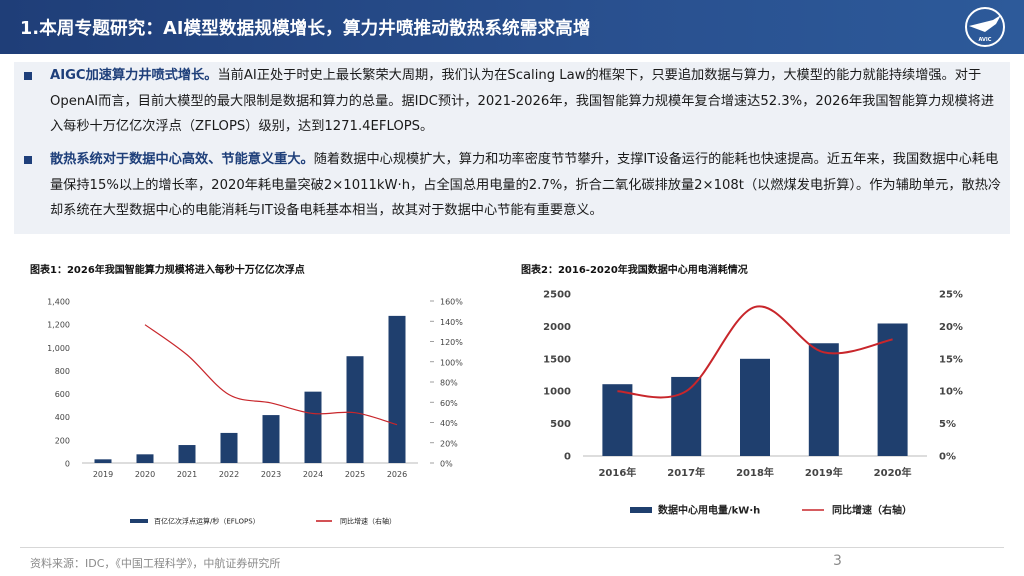 This screenshot has width=1024, height=576. What do you see at coordinates (182, 159) in the screenshot?
I see `bullet-2-highlight: 散热系统对于数据中心高效、节能意义重大。` at bounding box center [182, 159].